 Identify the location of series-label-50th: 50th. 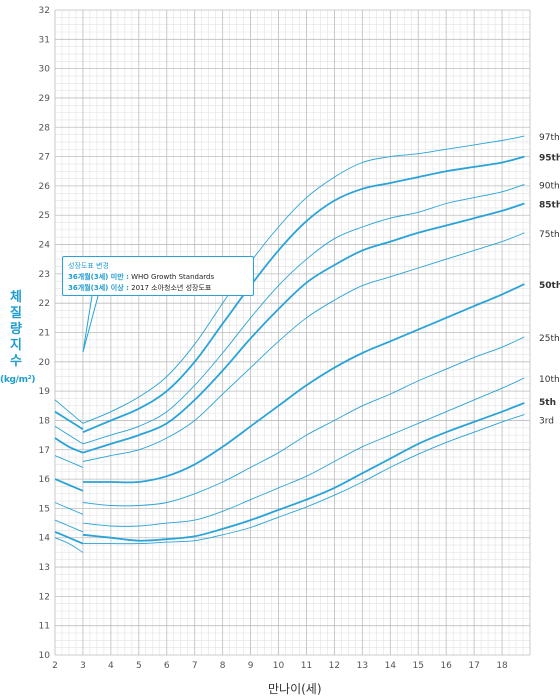
(549, 286).